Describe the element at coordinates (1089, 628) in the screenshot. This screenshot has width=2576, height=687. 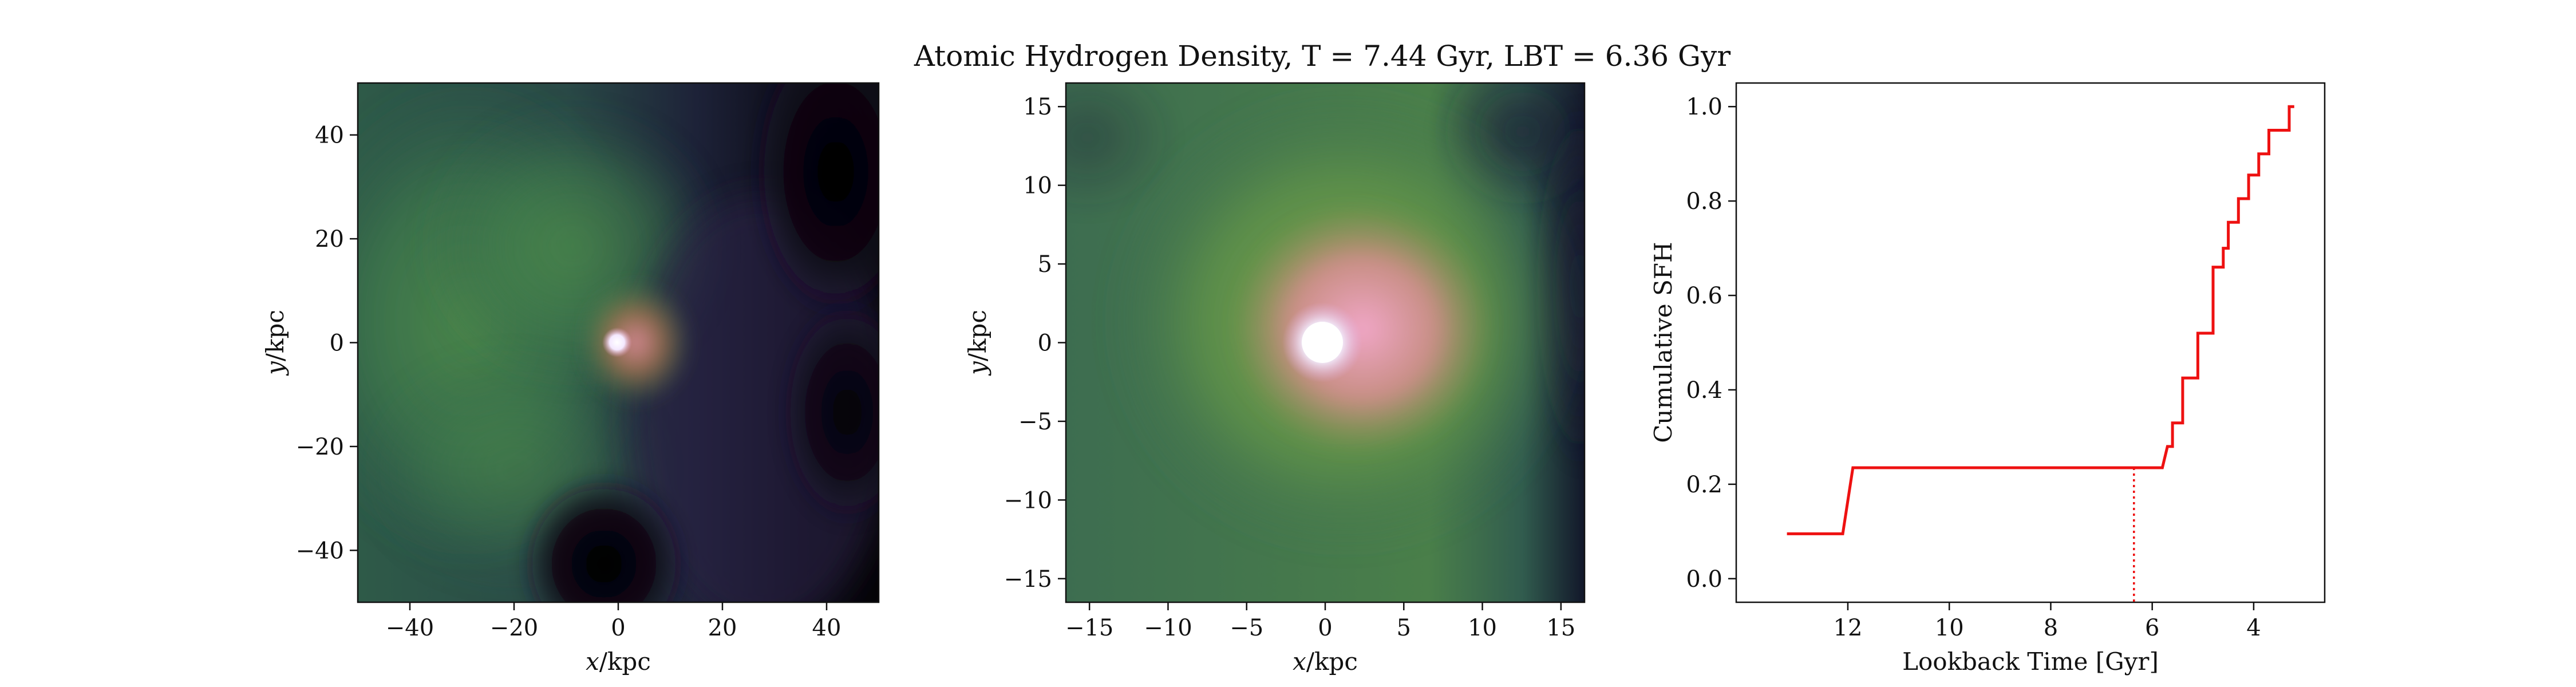
I see `middle-x-tick-label: −15` at that location.